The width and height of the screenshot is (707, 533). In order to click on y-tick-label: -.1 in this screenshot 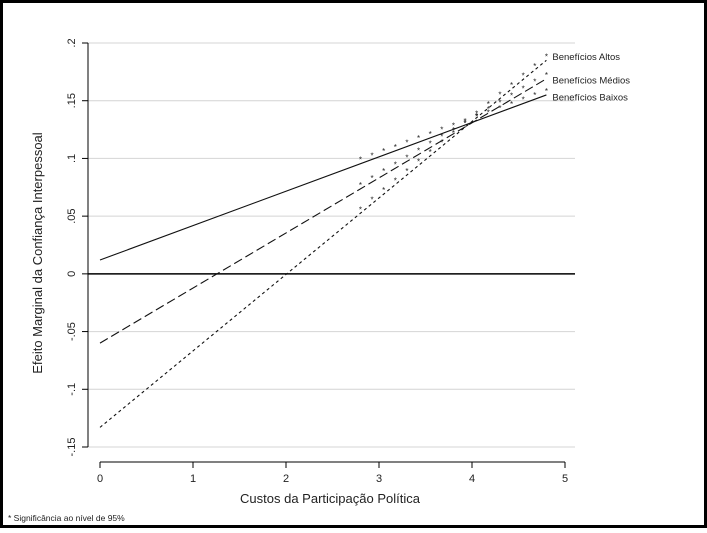, I will do `click(72, 389)`.